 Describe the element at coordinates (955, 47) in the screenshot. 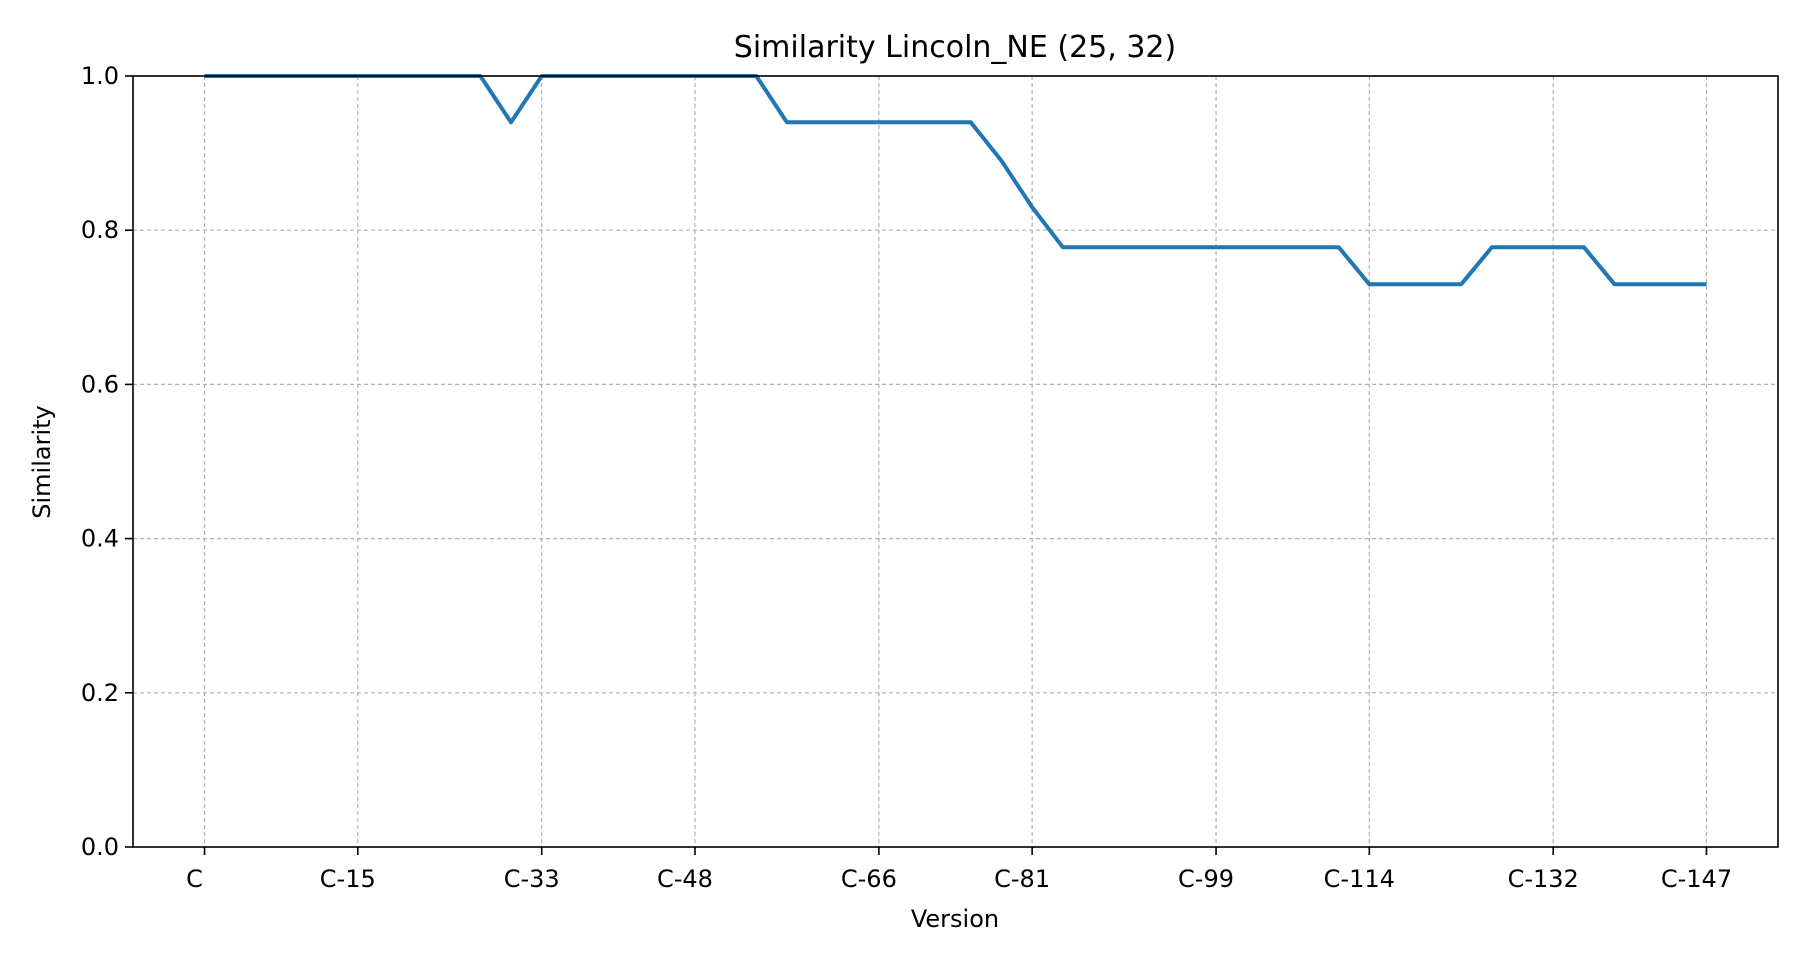

I see `chart-title: Similarity Lincoln_NE (25, 32)` at that location.